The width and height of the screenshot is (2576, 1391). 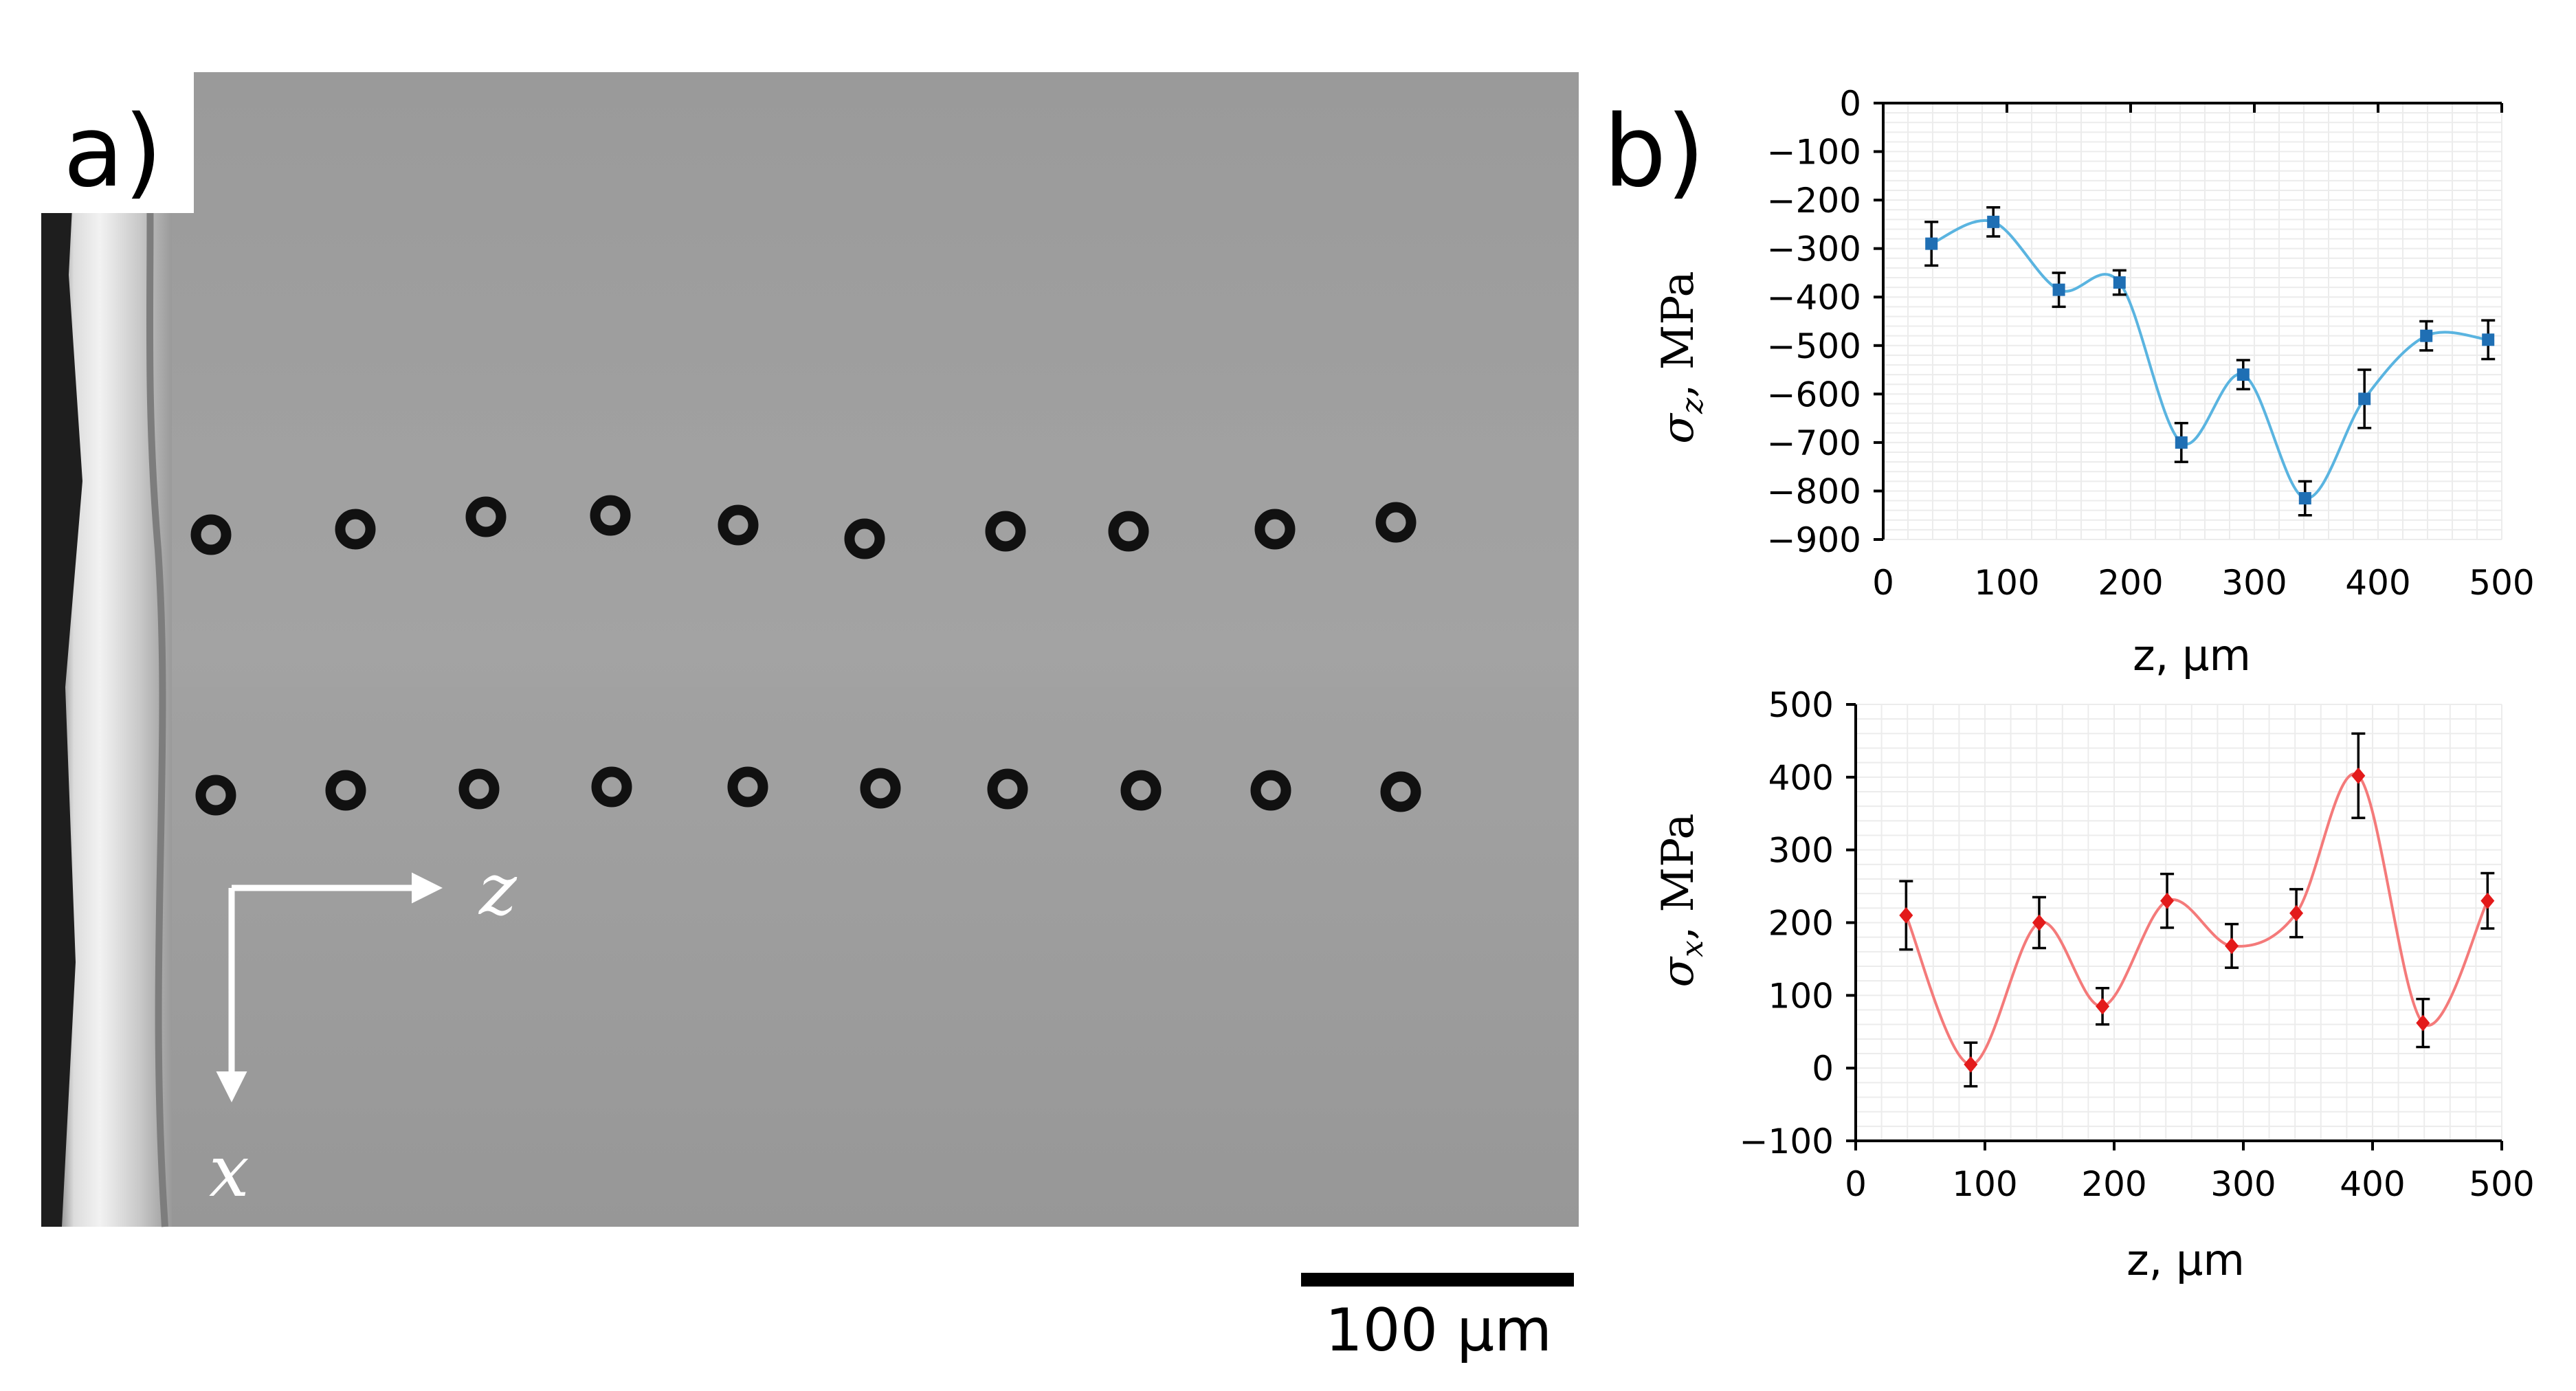 What do you see at coordinates (1679, 428) in the screenshot?
I see `sigma-z-ylabel-symbol: σ` at bounding box center [1679, 428].